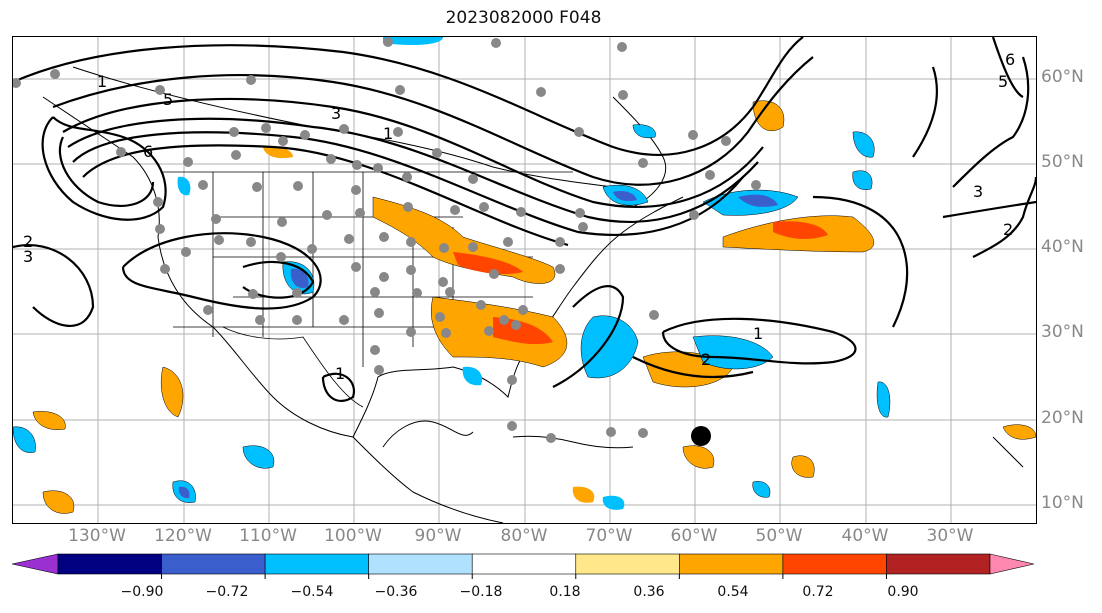 The height and width of the screenshot is (613, 1102). I want to click on lon-label: 40°W, so click(865, 536).